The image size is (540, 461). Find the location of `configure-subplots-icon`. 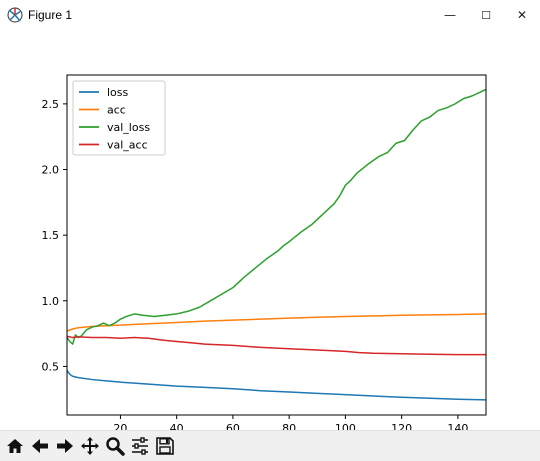

configure-subplots-icon is located at coordinates (140, 446).